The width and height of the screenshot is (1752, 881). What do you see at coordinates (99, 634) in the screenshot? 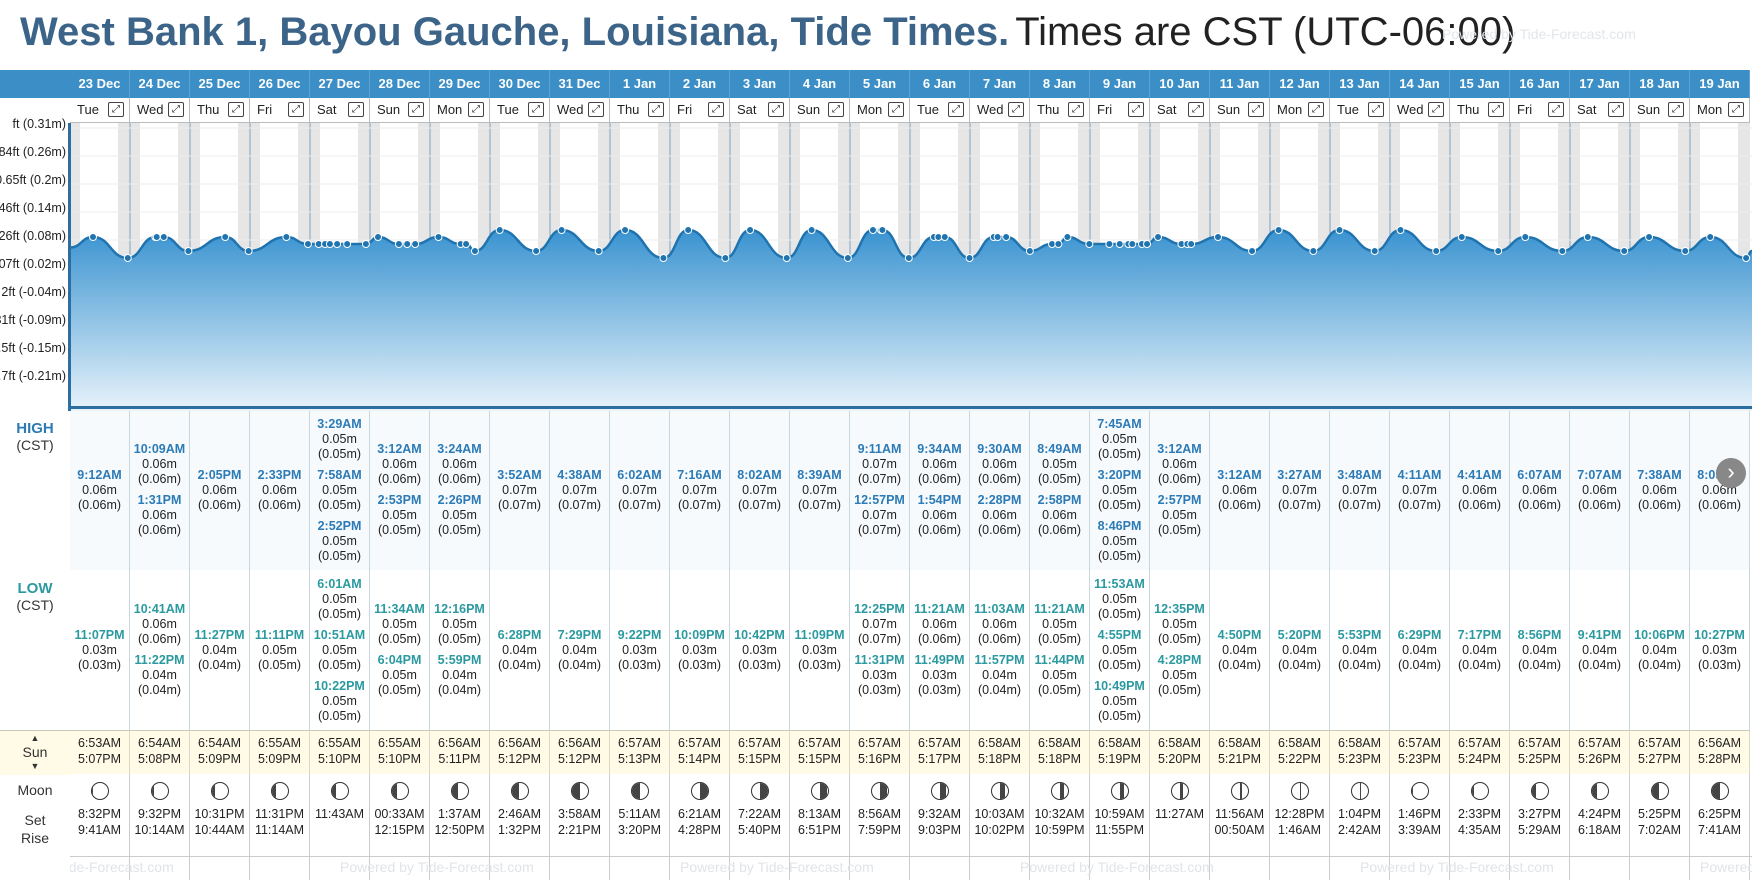
I see `low-time: 11:07PM` at bounding box center [99, 634].